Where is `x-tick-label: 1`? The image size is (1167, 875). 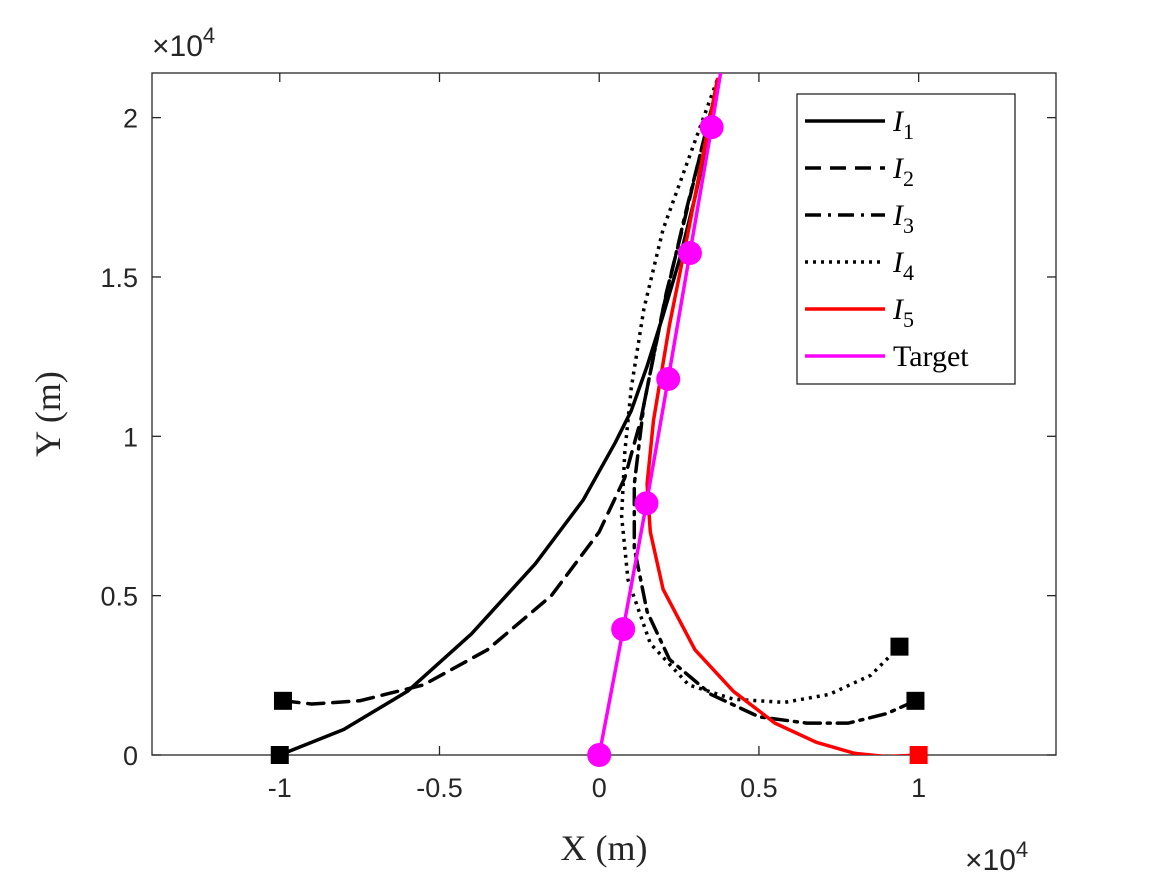
x-tick-label: 1 is located at coordinates (918, 788).